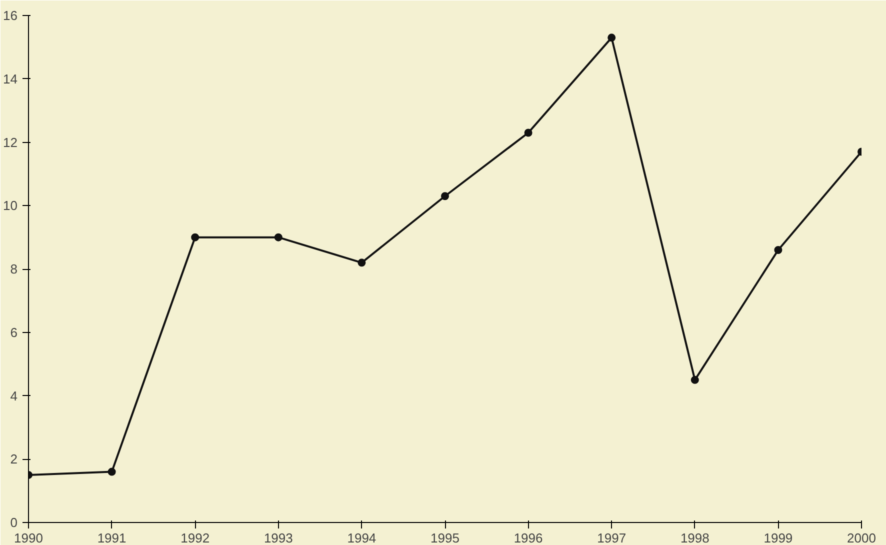  I want to click on y-tick-label: 4, so click(14, 396).